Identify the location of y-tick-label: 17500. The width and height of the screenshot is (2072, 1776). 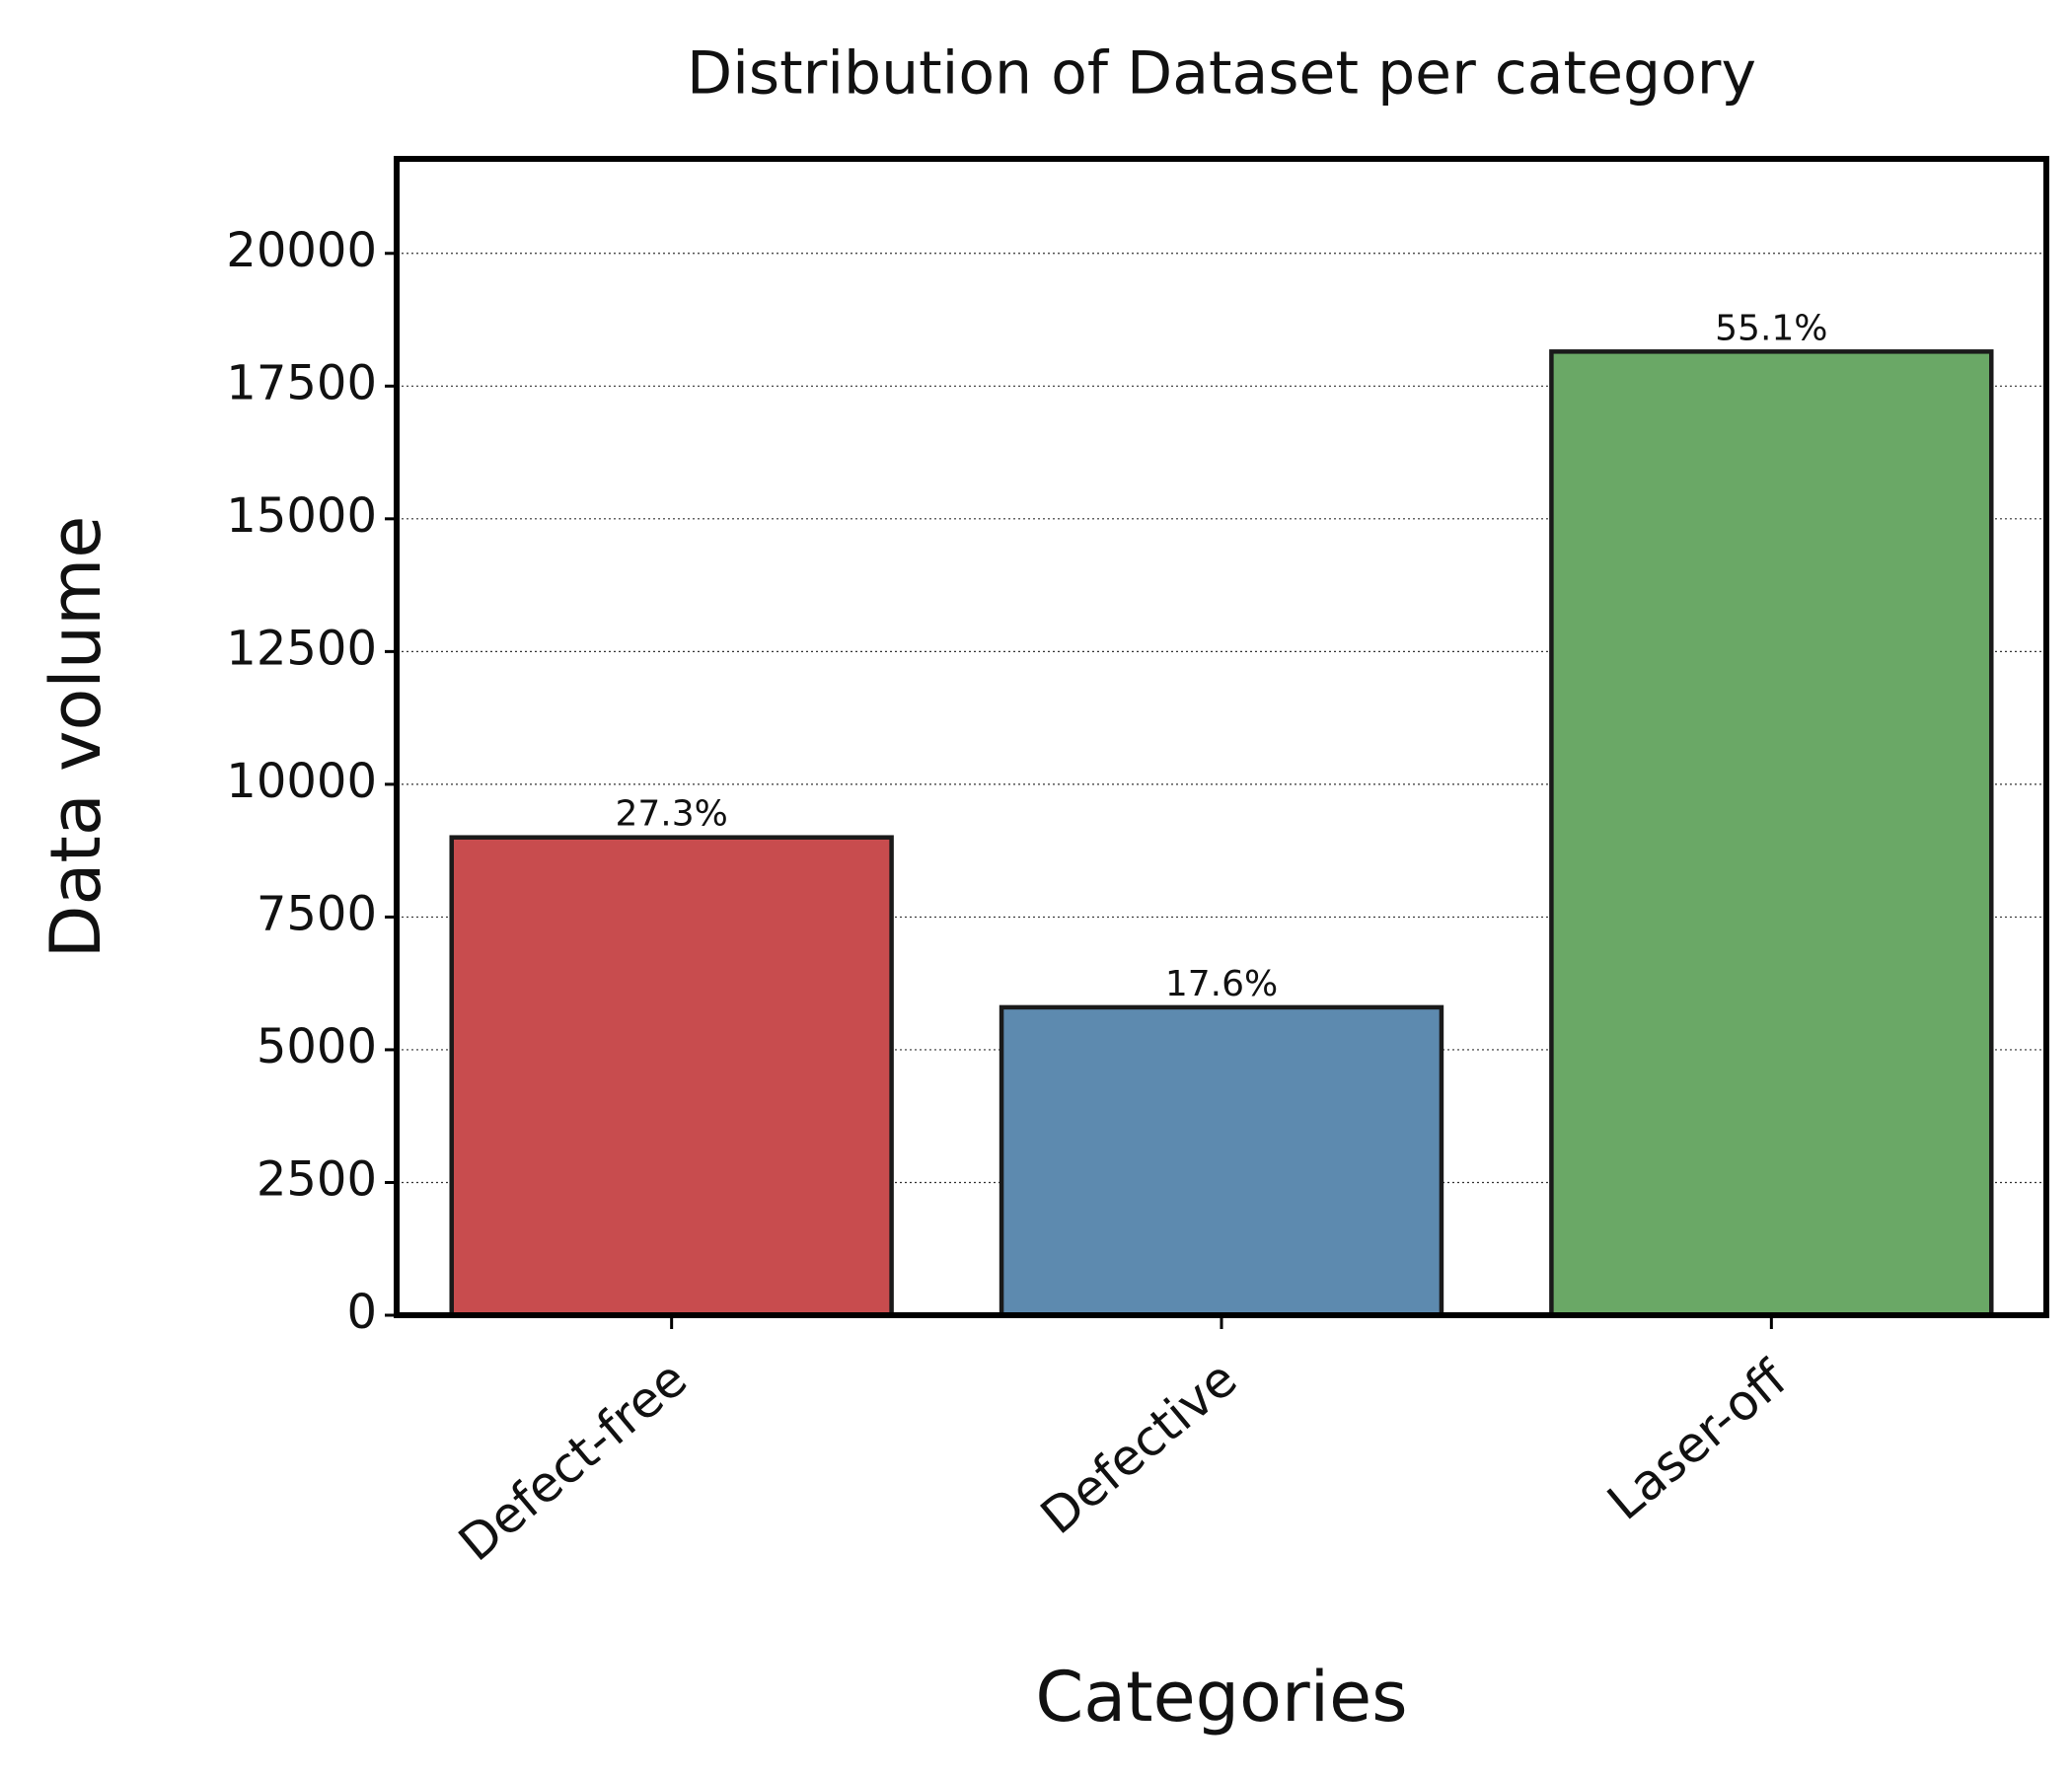
(301, 383).